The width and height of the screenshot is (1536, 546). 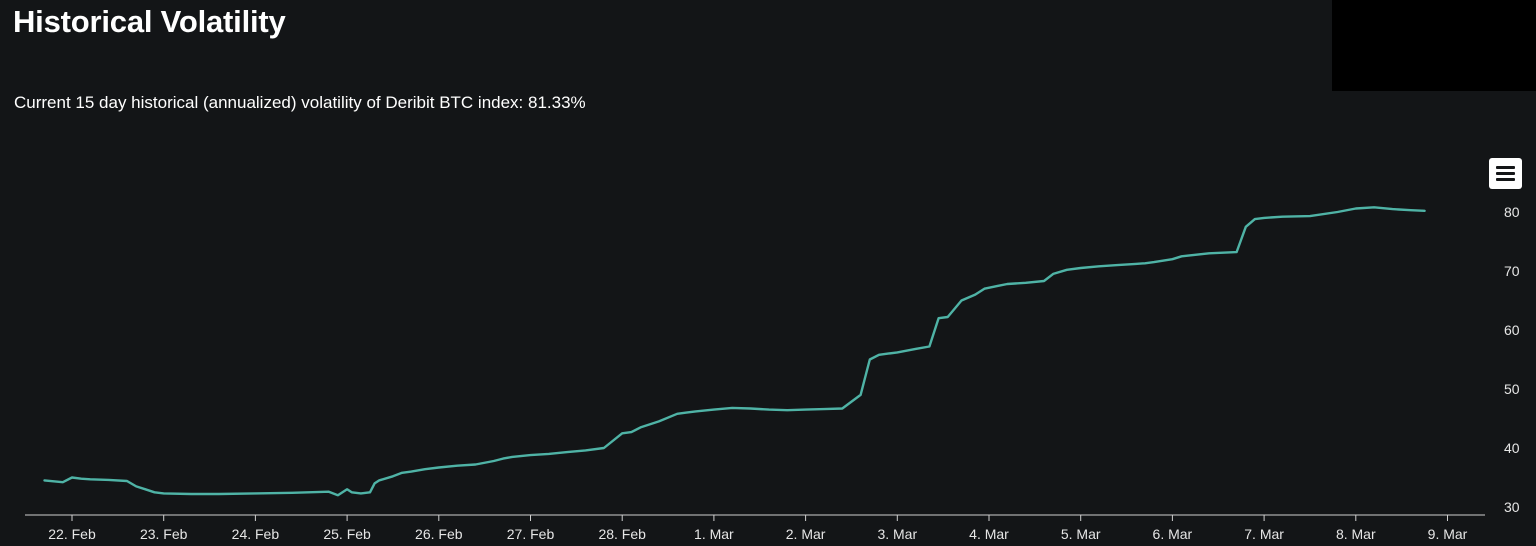 I want to click on y-tick-label: 60, so click(x=1512, y=330).